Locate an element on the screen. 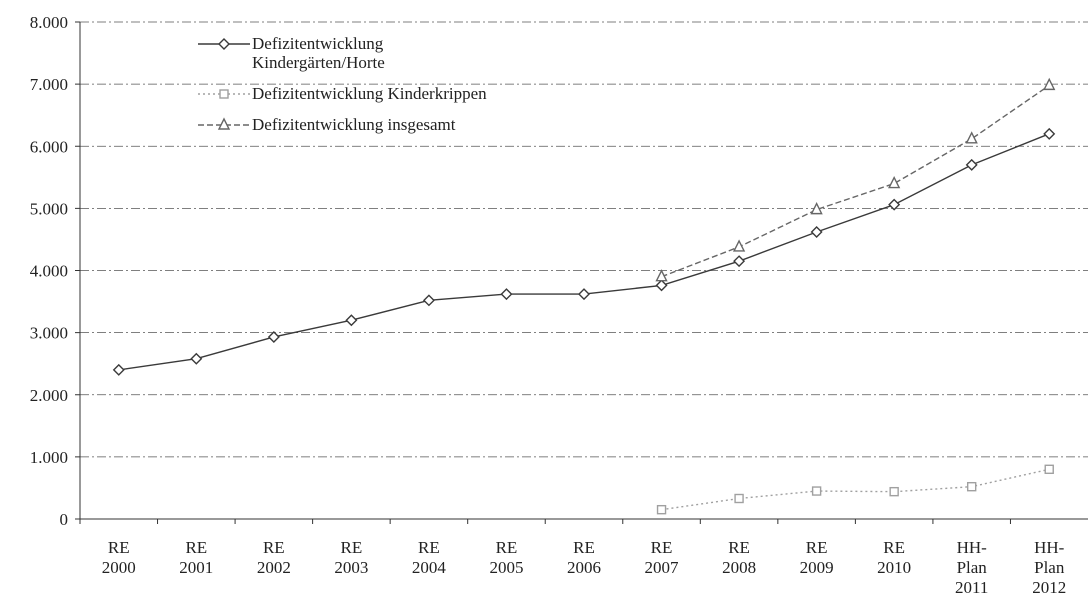  x-tick-label: RE 2010 is located at coordinates (894, 557).